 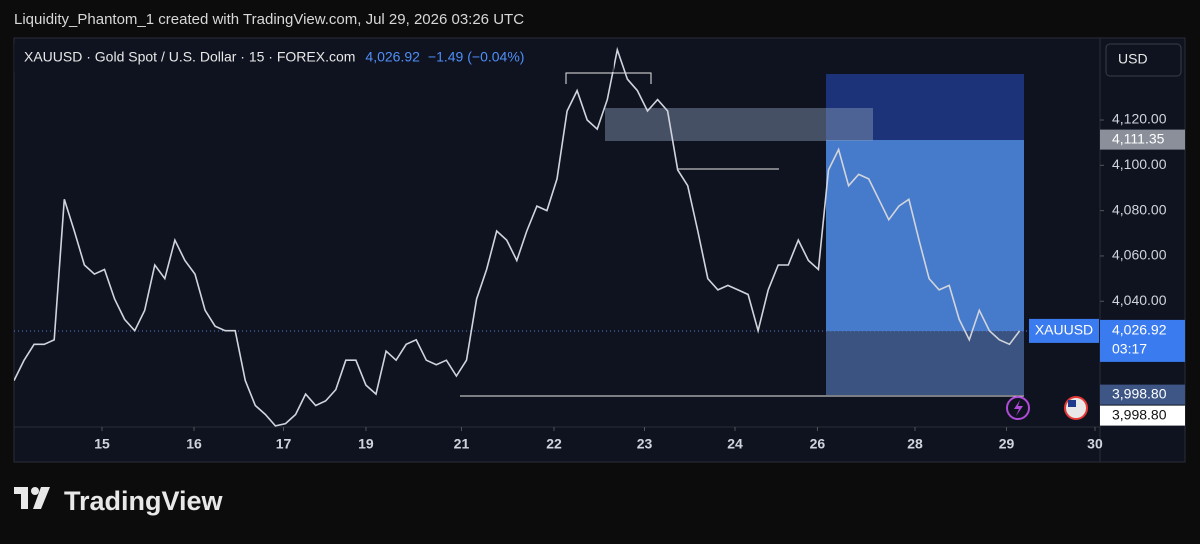 I want to click on x-tick-label: 16, so click(x=194, y=444).